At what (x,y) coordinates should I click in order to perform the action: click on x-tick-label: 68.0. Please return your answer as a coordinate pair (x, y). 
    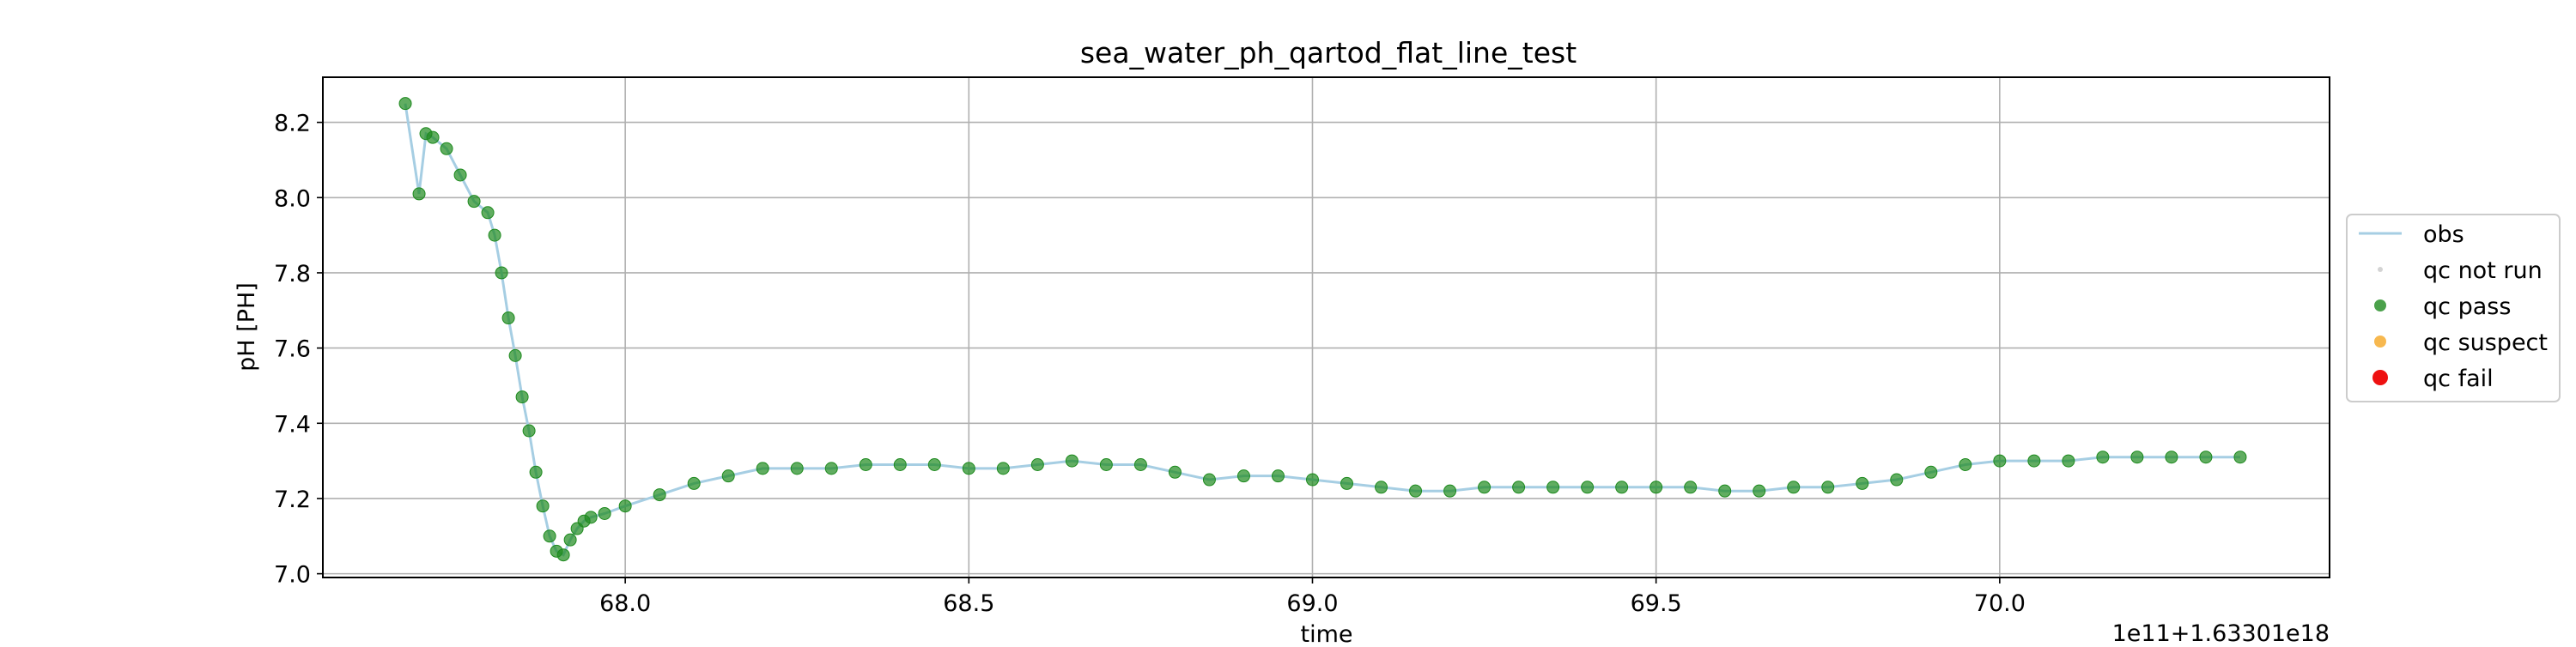
    Looking at the image, I should click on (625, 603).